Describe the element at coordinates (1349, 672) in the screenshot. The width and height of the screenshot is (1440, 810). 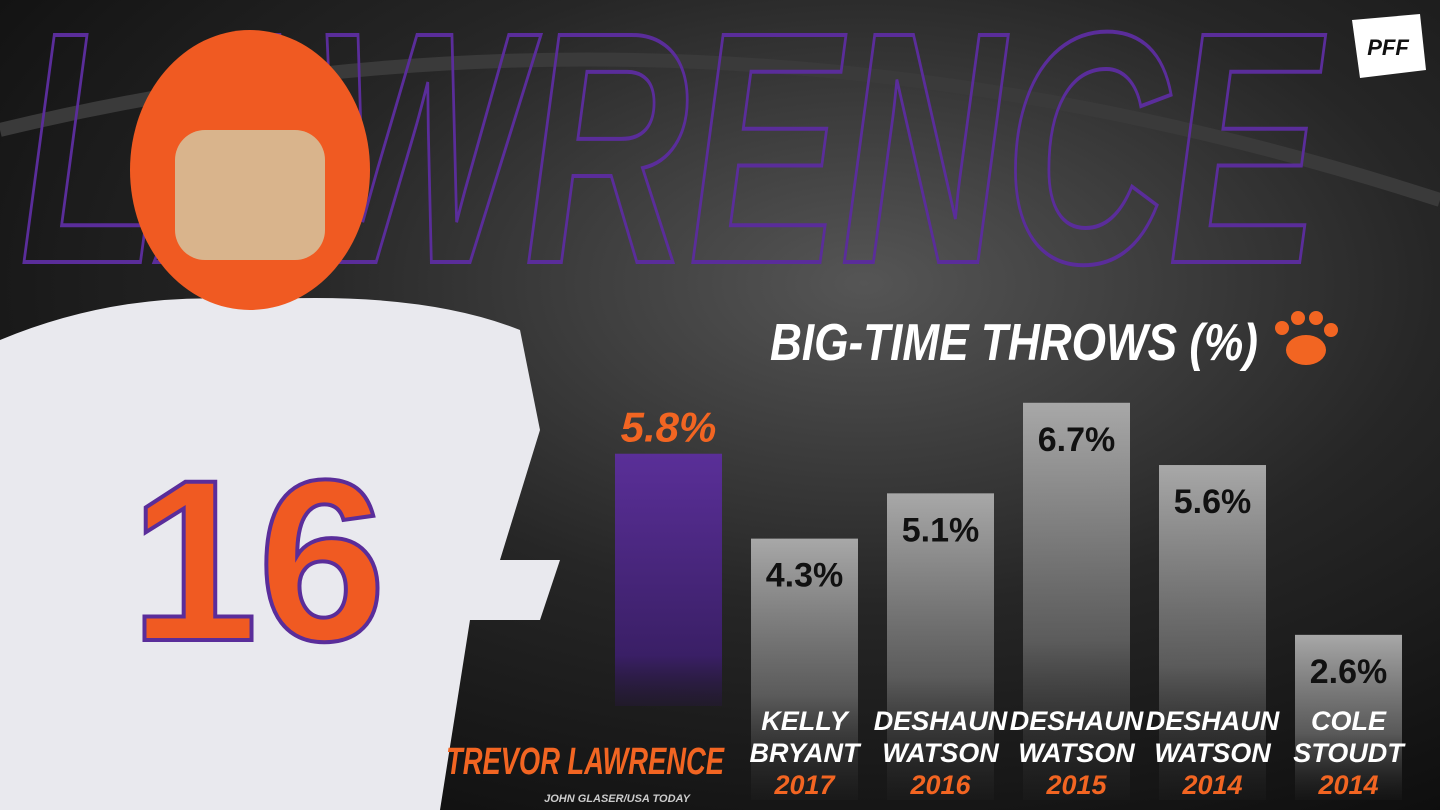
I see `value-label: 2.6%` at that location.